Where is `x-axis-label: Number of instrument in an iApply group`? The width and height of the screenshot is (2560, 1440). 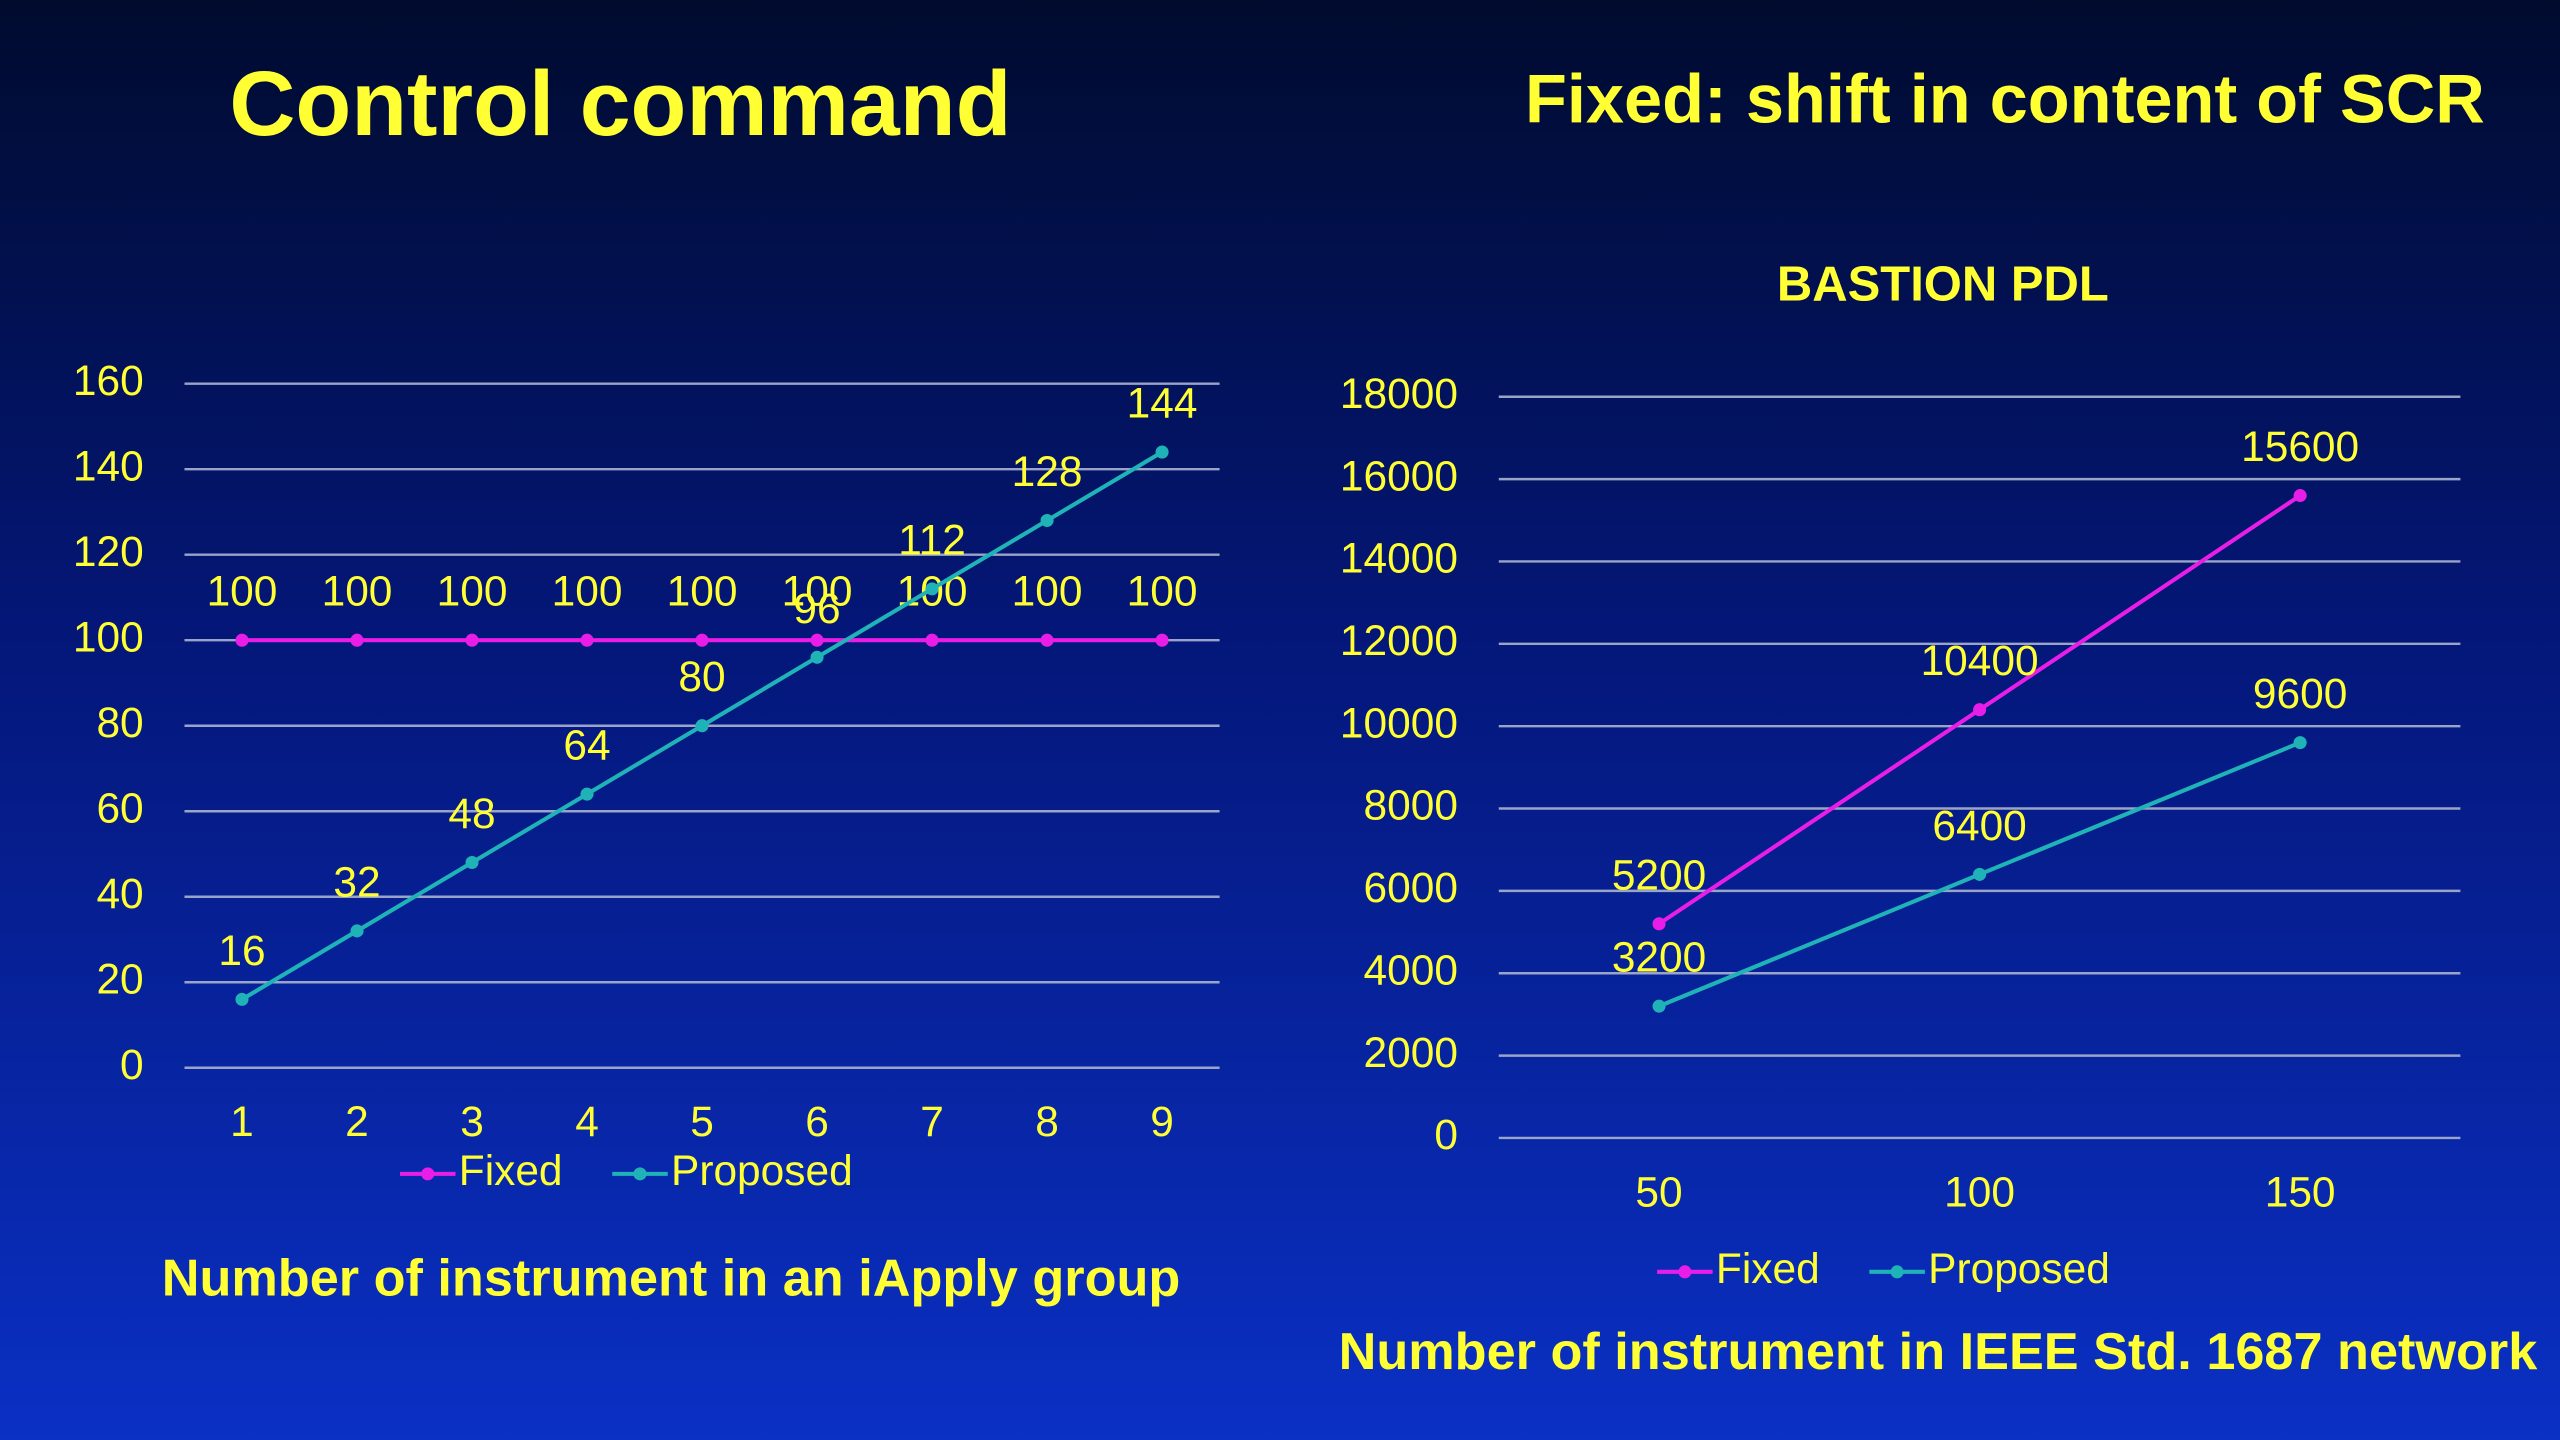
x-axis-label: Number of instrument in an iApply group is located at coordinates (671, 1278).